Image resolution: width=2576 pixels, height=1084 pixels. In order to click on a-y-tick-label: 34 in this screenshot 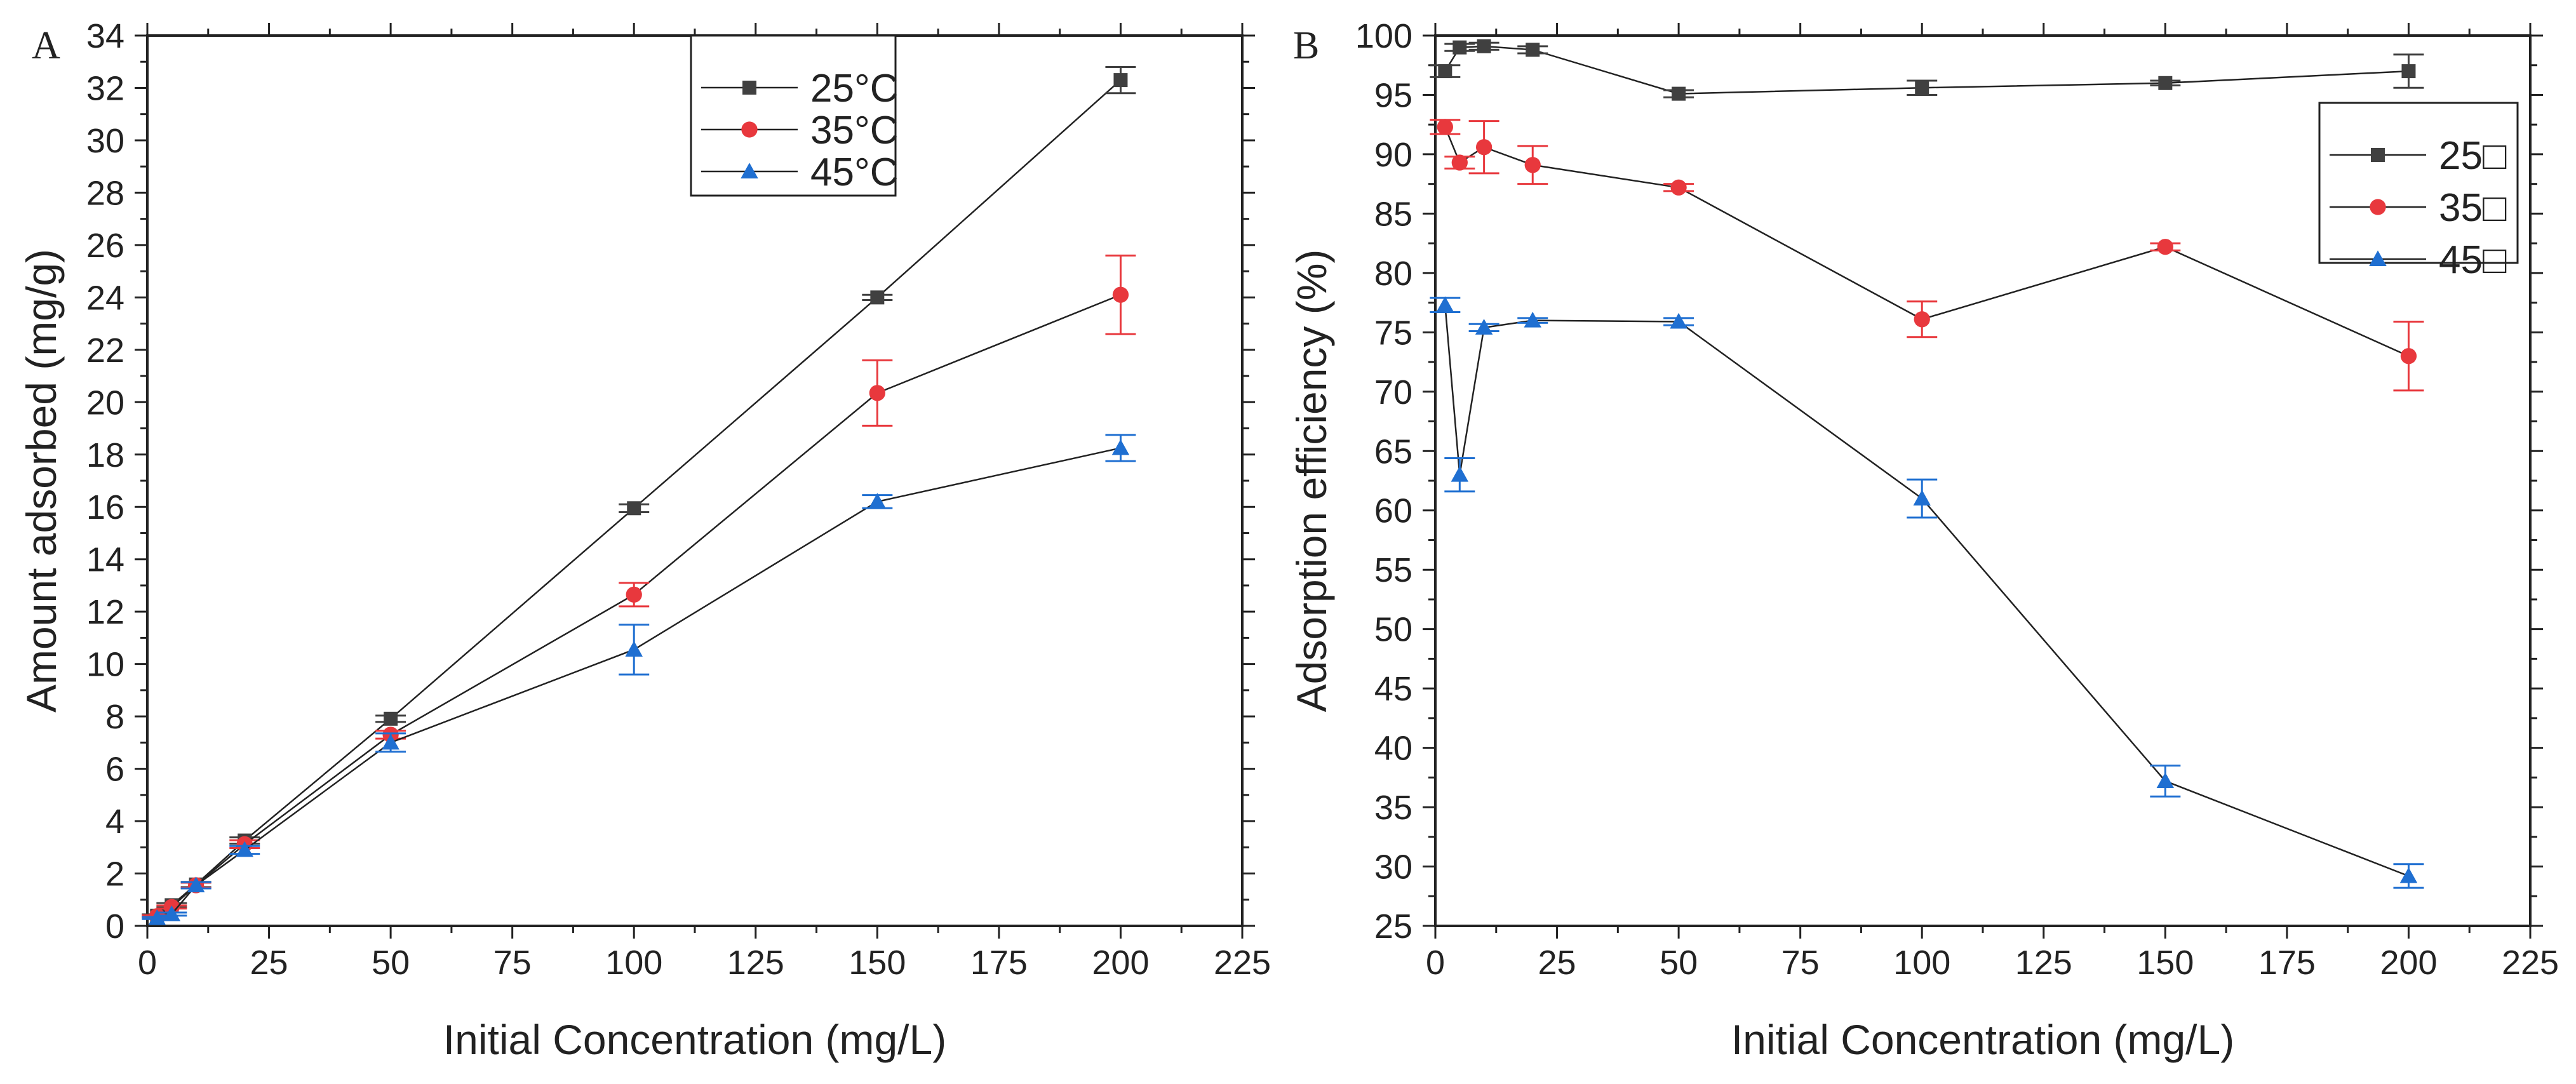, I will do `click(105, 36)`.